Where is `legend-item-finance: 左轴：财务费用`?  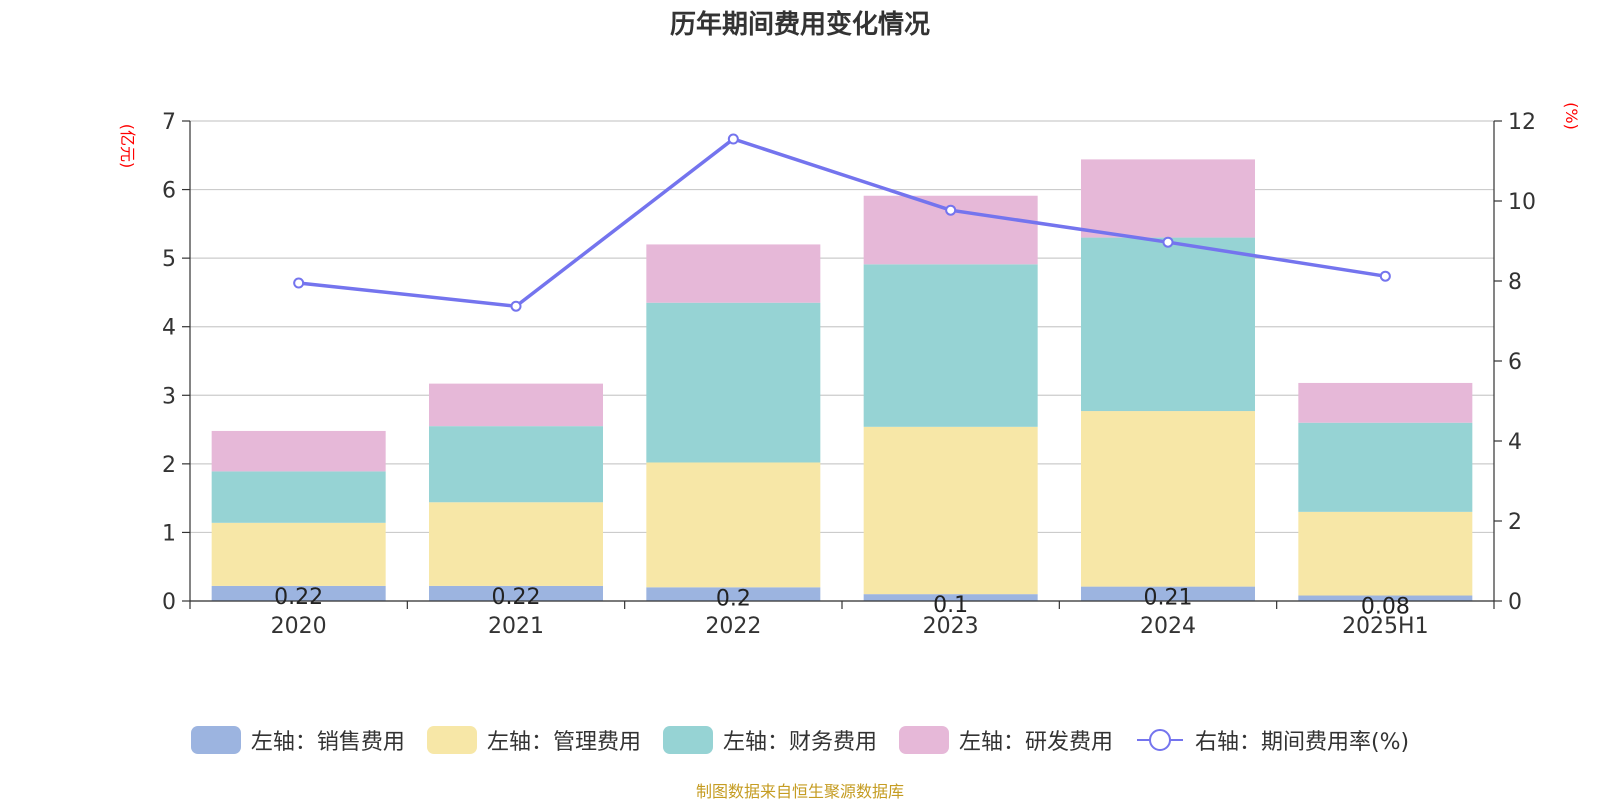 legend-item-finance: 左轴：财务费用 is located at coordinates (769, 740).